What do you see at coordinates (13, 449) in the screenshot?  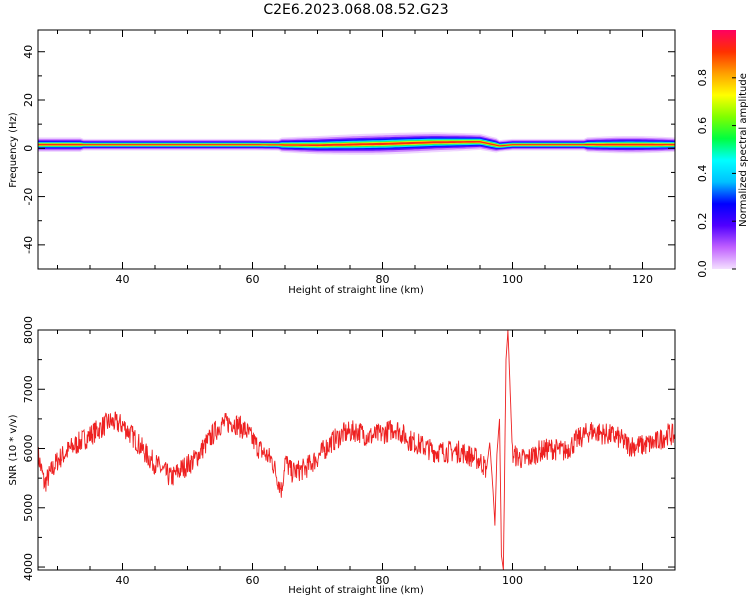 I see `snr-ylabel: SNR (10 * v/v)` at bounding box center [13, 449].